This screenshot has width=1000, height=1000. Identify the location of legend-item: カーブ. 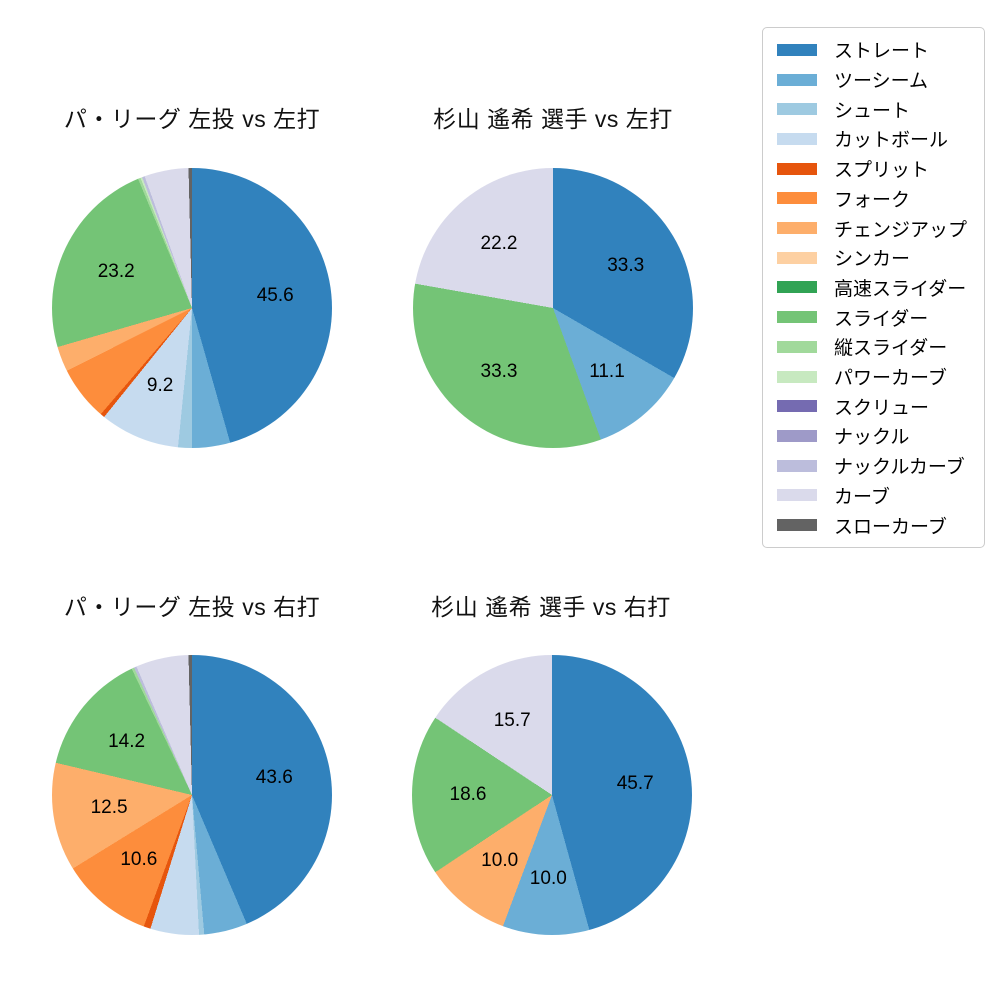
(873, 495).